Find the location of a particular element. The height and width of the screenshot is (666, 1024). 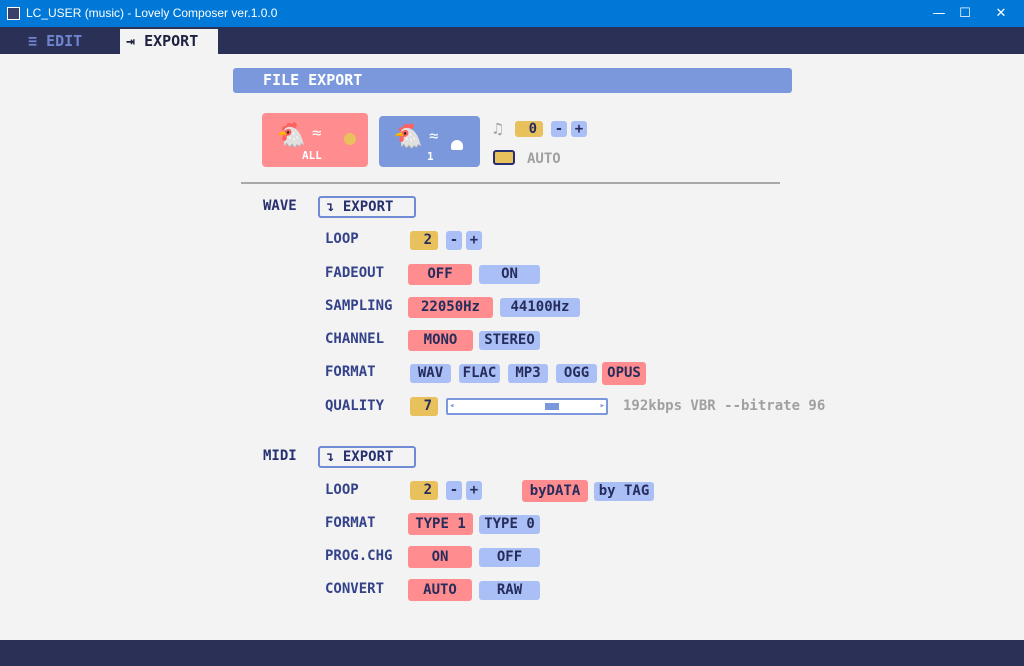

wave-export-label: EXPORT is located at coordinates (368, 207).